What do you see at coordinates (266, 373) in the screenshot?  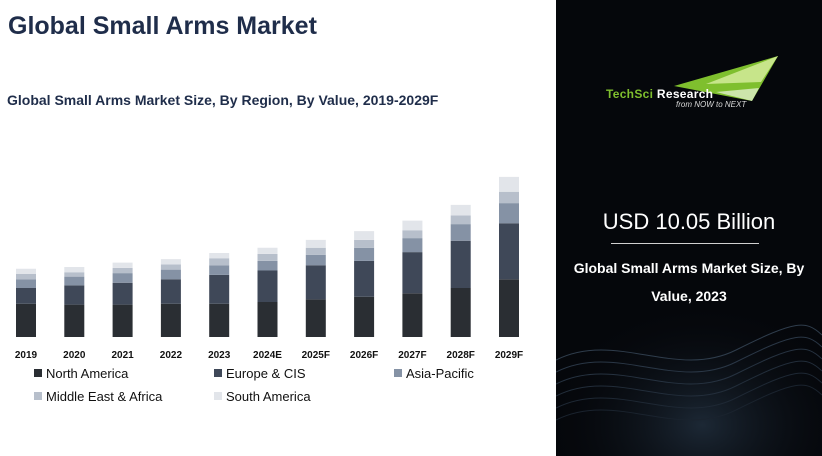 I see `legend-label: Europe & CIS` at bounding box center [266, 373].